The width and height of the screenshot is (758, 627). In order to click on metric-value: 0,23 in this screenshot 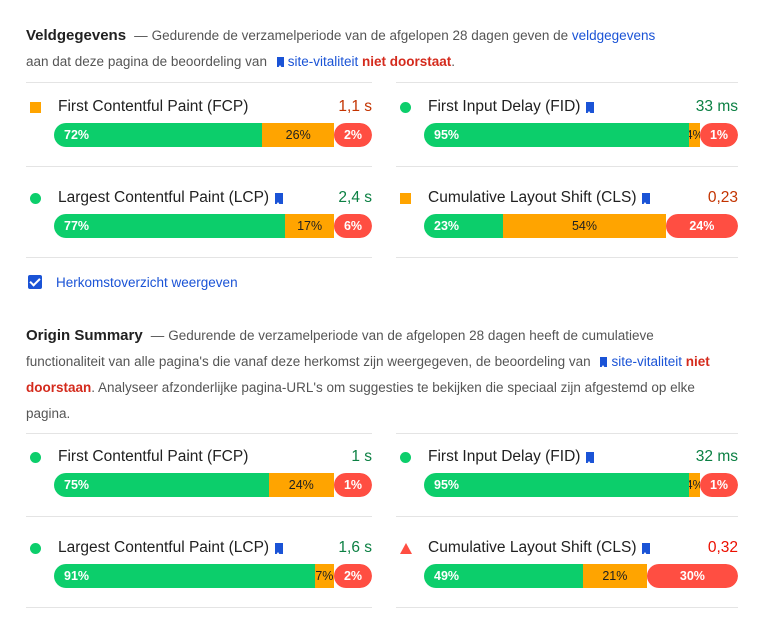, I will do `click(722, 197)`.